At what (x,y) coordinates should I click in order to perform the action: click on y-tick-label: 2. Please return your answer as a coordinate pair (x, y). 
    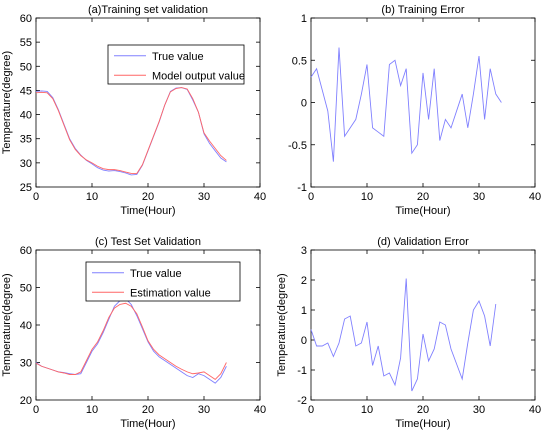
    Looking at the image, I should click on (304, 281).